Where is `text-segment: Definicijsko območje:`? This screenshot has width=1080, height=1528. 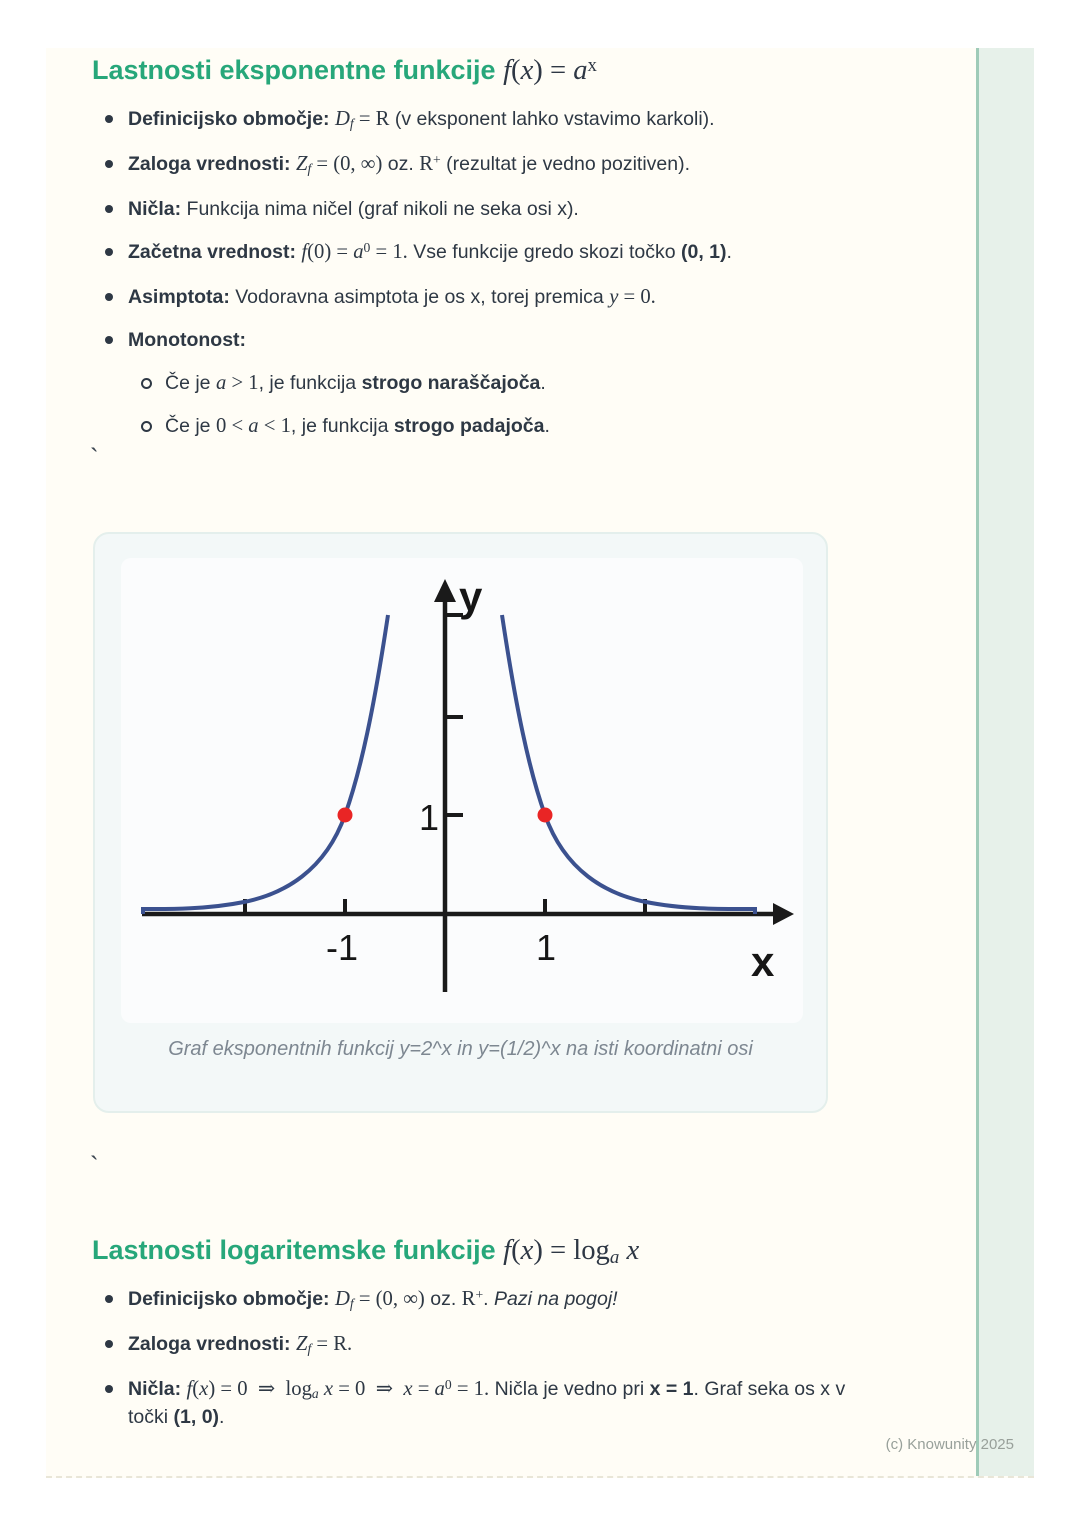
text-segment: Definicijsko območje: is located at coordinates (231, 1299).